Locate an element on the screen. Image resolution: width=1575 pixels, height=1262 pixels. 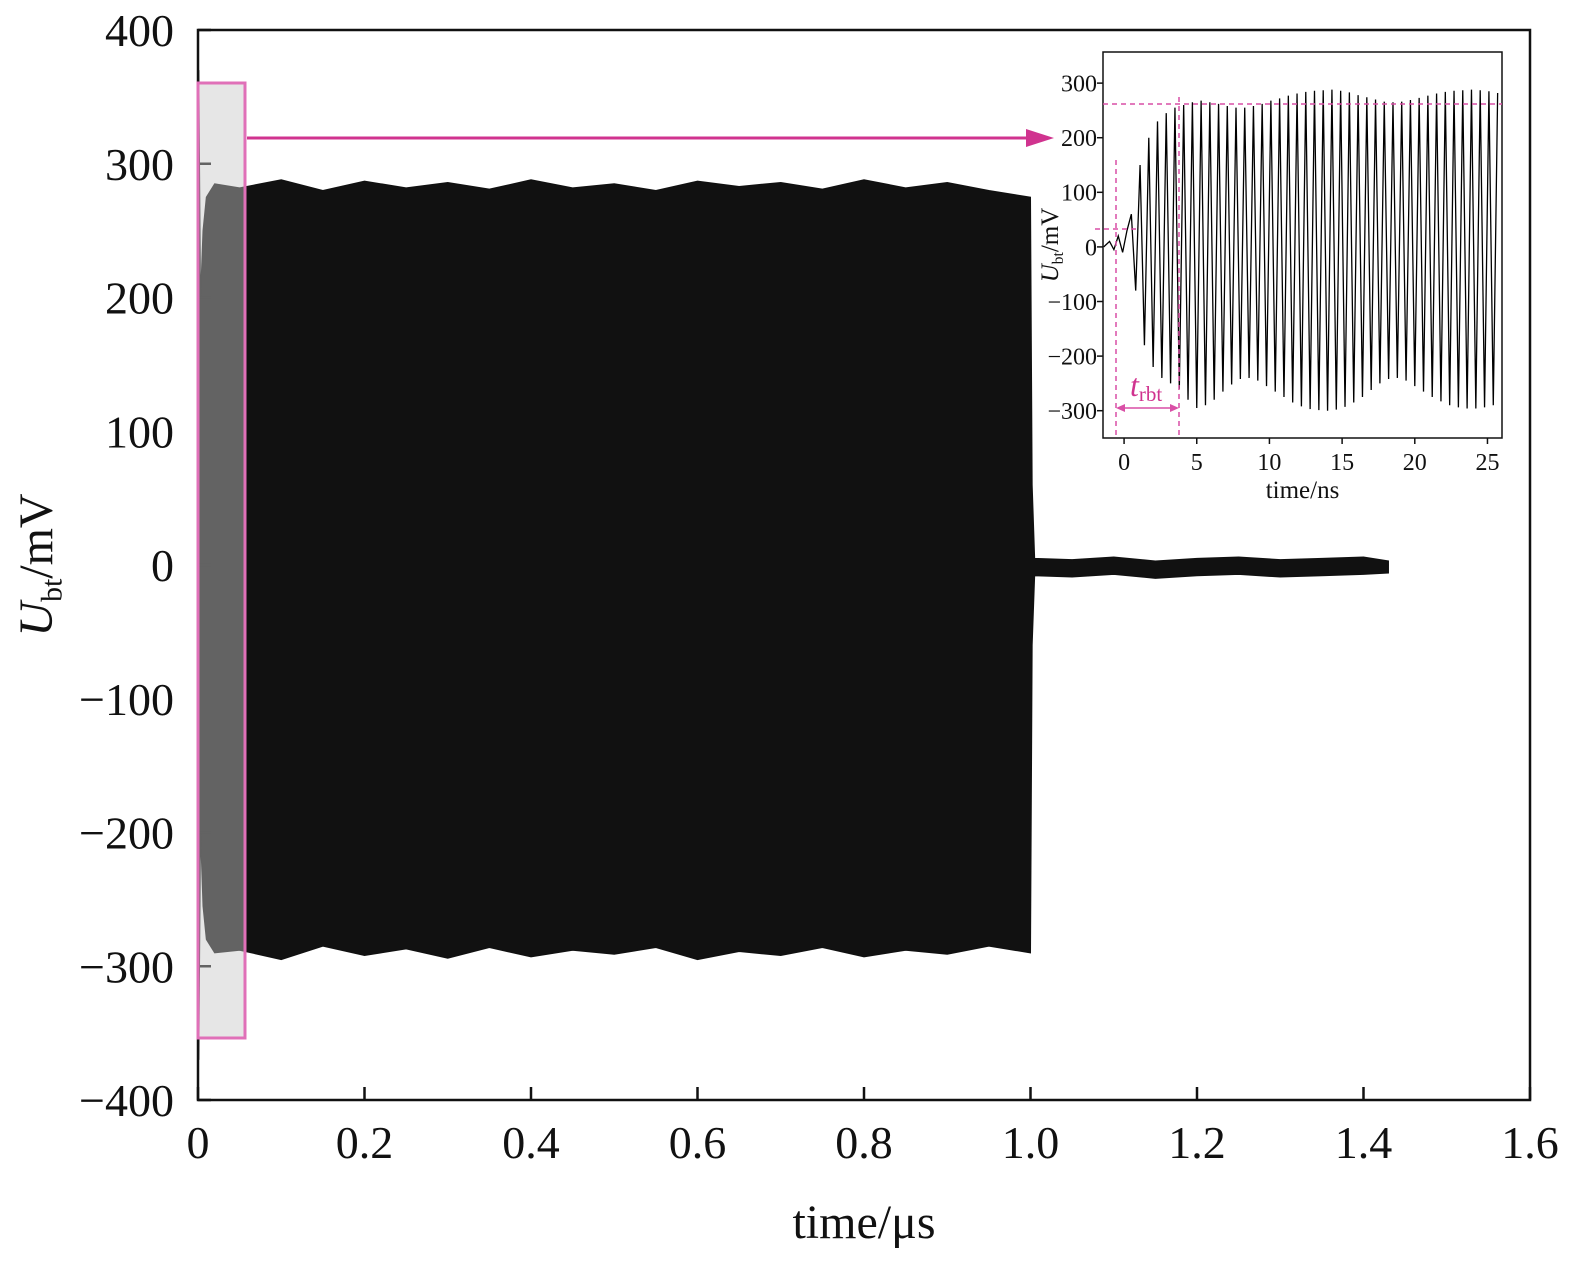
signal-line is located at coordinates (1301, 250).